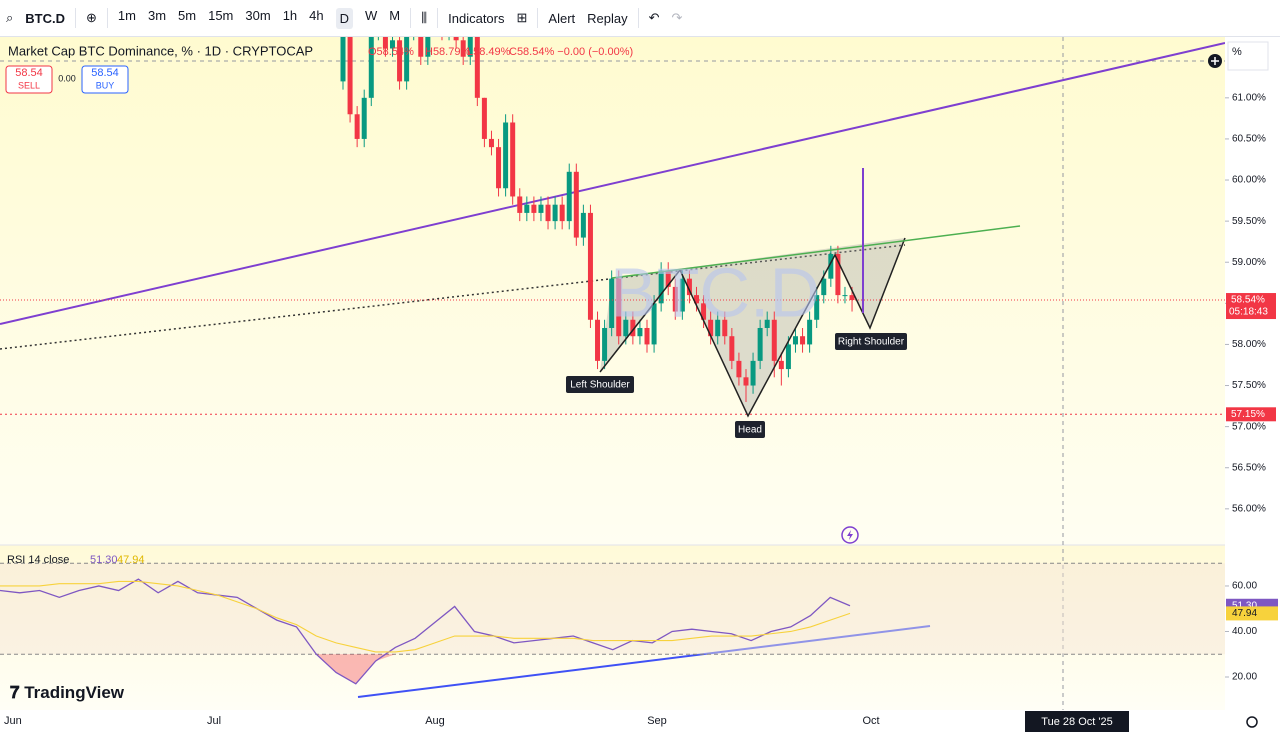 The image size is (1280, 732). I want to click on price-badge, so click(1251, 306).